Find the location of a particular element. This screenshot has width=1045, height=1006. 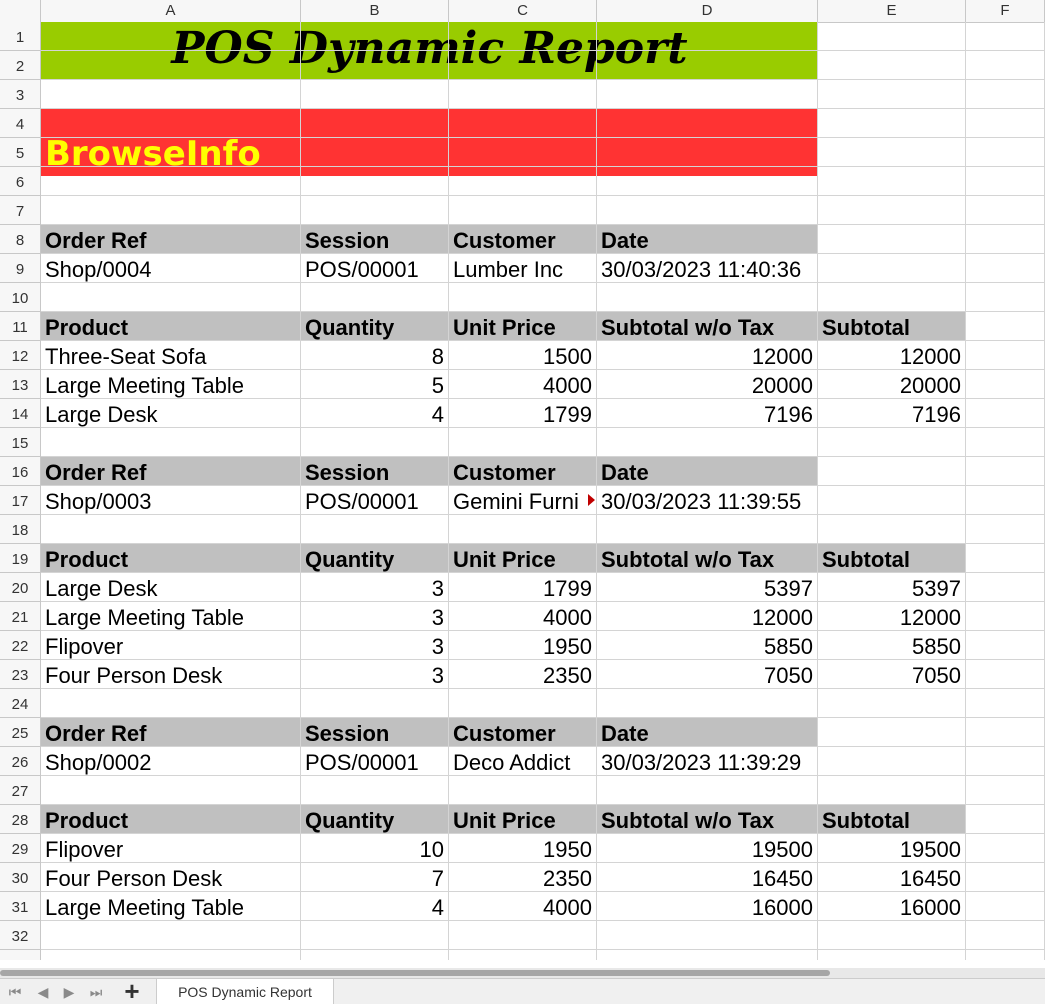

line-header-cell: Subtotal w/o Tax is located at coordinates (707, 326).